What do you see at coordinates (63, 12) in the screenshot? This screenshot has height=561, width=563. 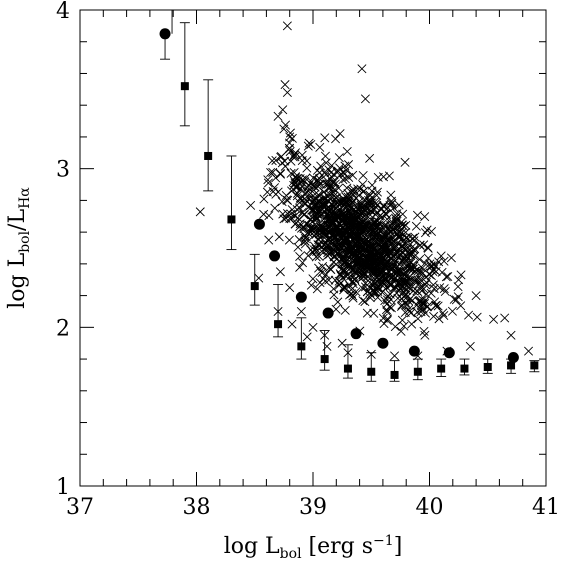 I see `y-tick-label: 4` at bounding box center [63, 12].